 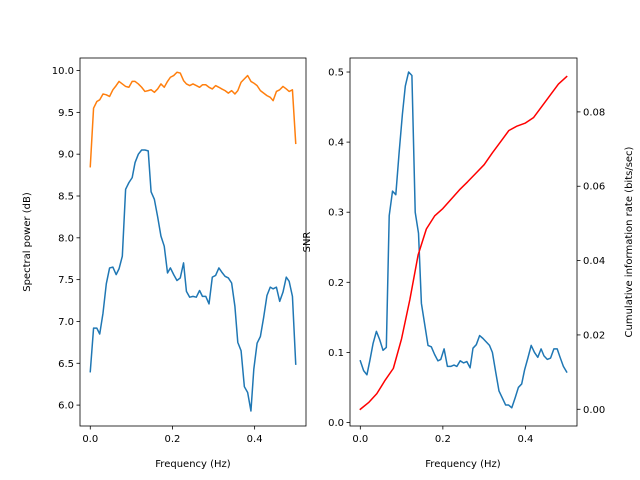 What do you see at coordinates (66, 155) in the screenshot?
I see `spectral-power-y-tick-label: 9.0` at bounding box center [66, 155].